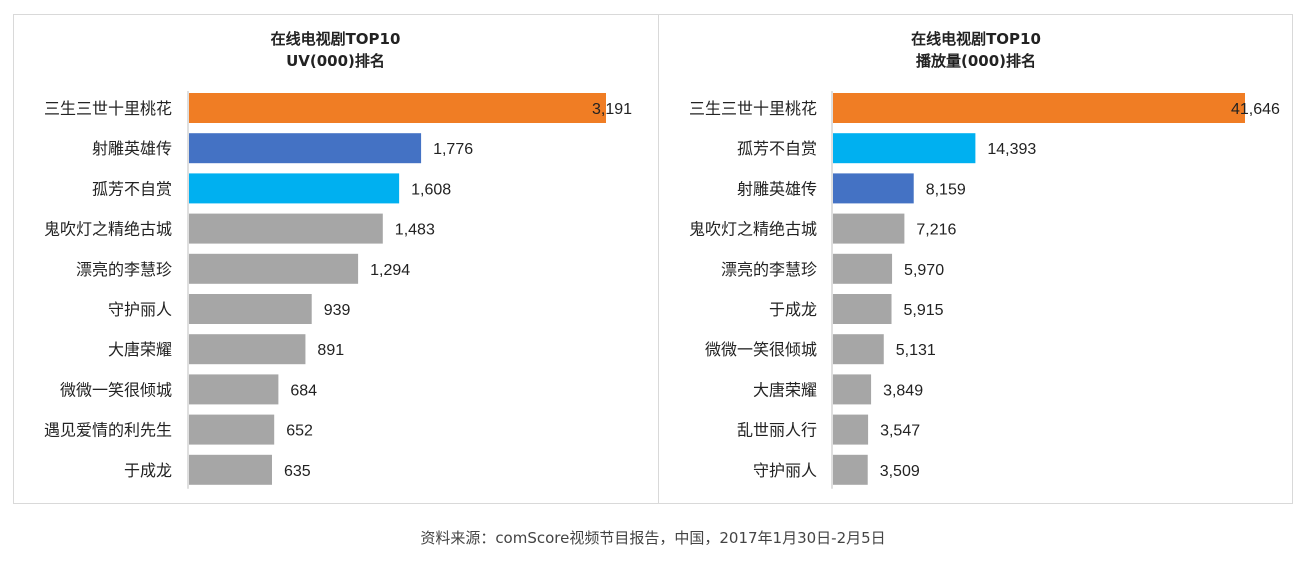 The width and height of the screenshot is (1306, 579). I want to click on plays-value-label: 41,646, so click(1255, 109).